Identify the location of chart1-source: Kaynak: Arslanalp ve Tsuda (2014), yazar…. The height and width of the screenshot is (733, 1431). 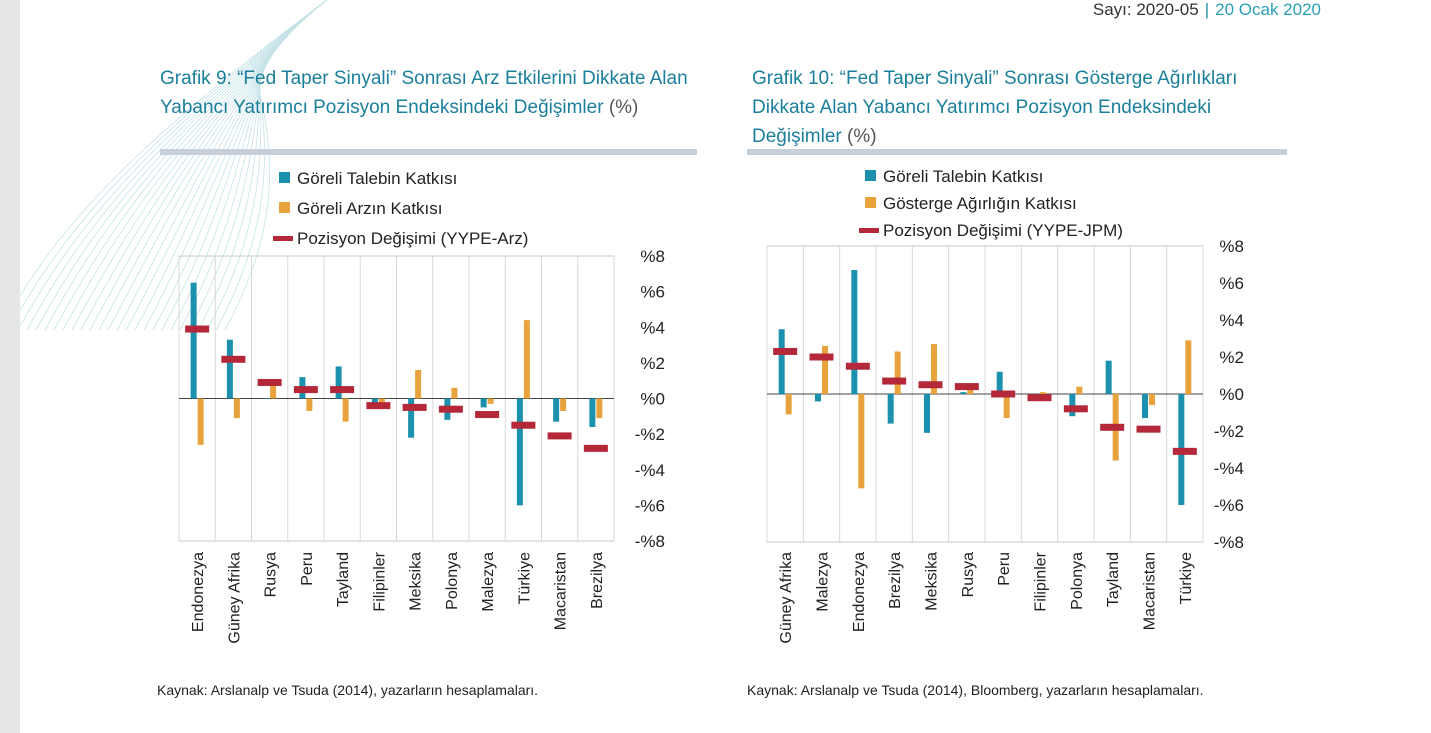
(348, 690).